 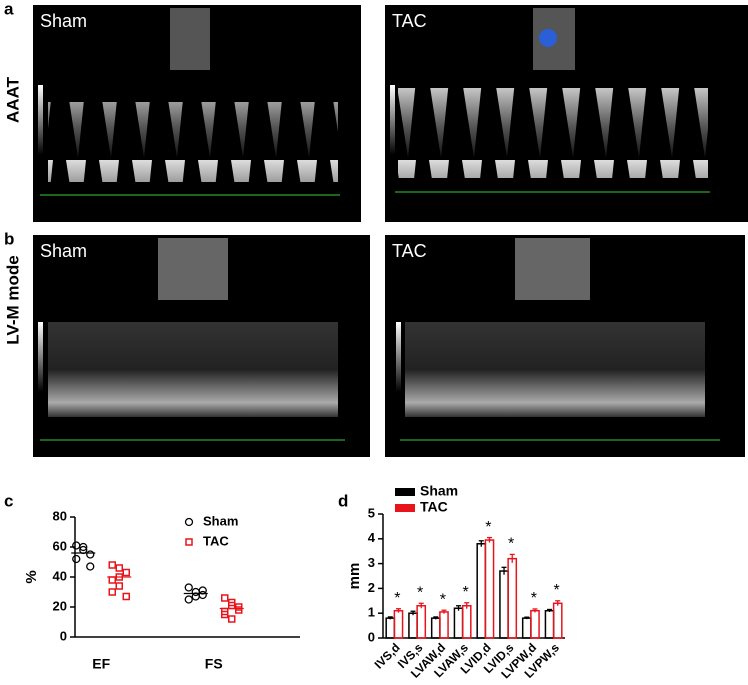 I want to click on panel-label: d, so click(x=343, y=500).